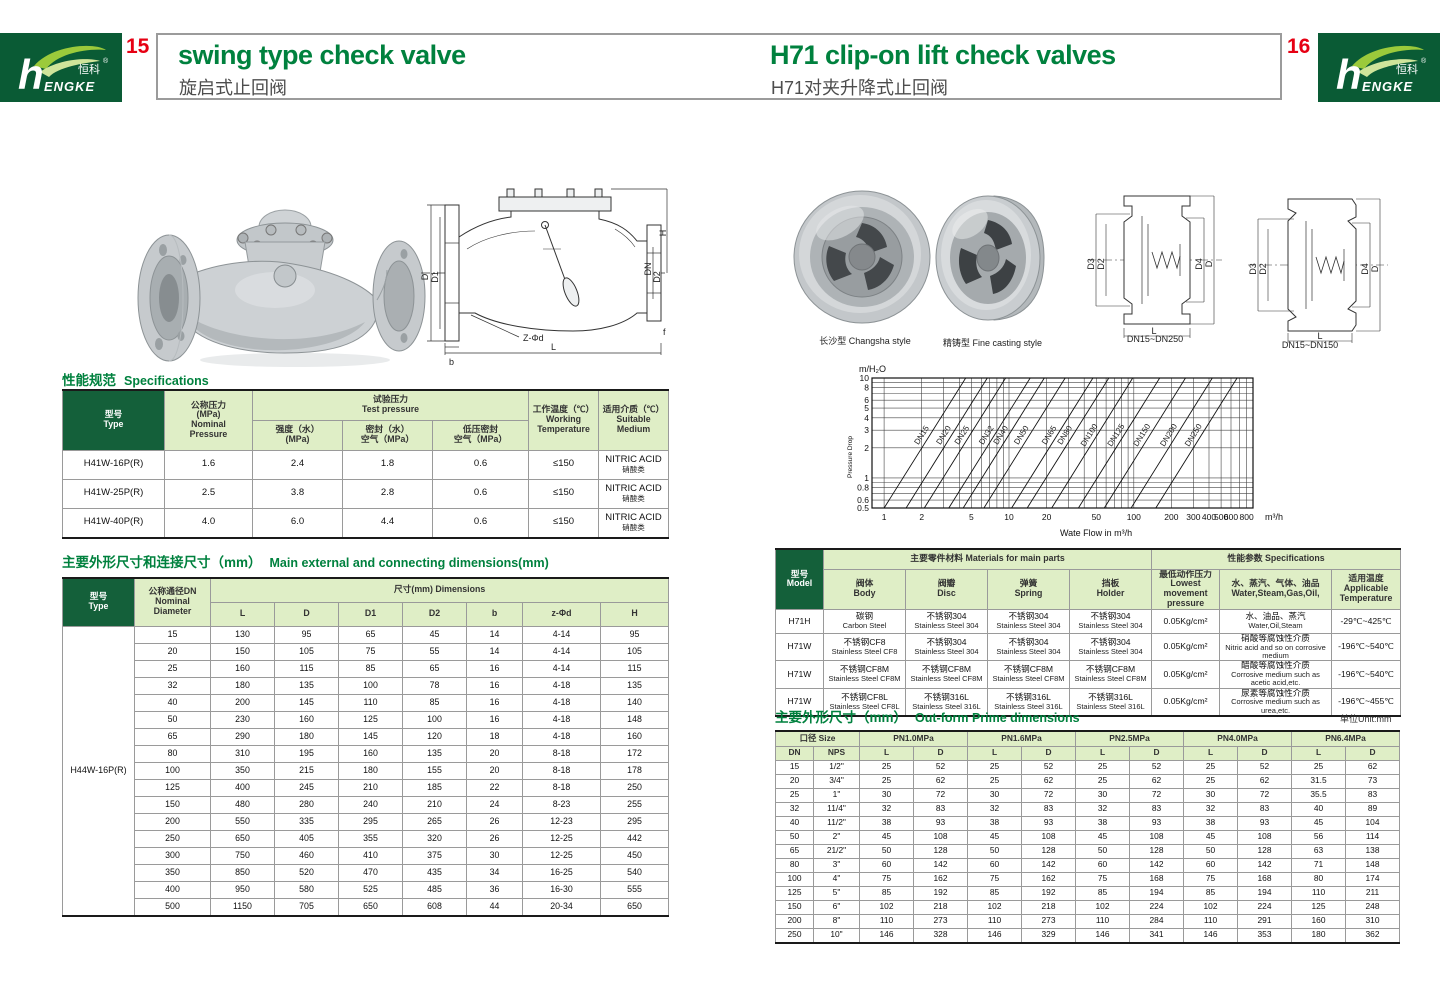  What do you see at coordinates (390, 405) in the screenshot?
I see `th-test-pressure: 试验压力 Test pressure` at bounding box center [390, 405].